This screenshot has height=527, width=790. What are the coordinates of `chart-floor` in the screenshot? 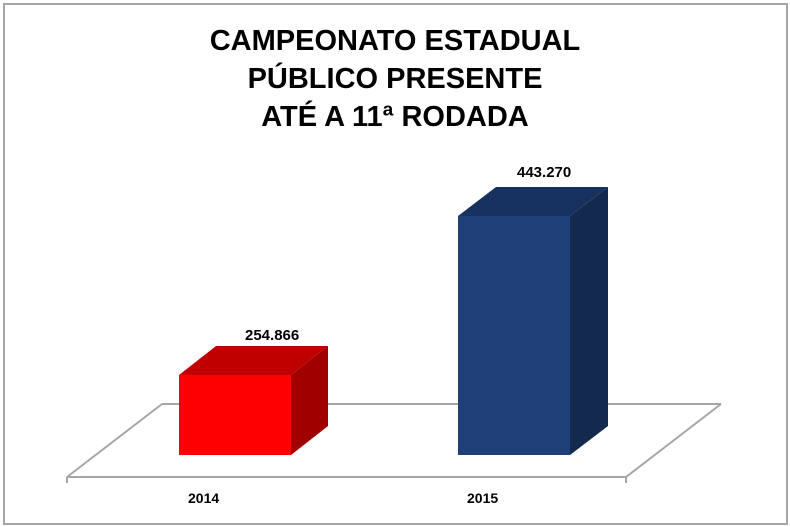 It's located at (394, 443).